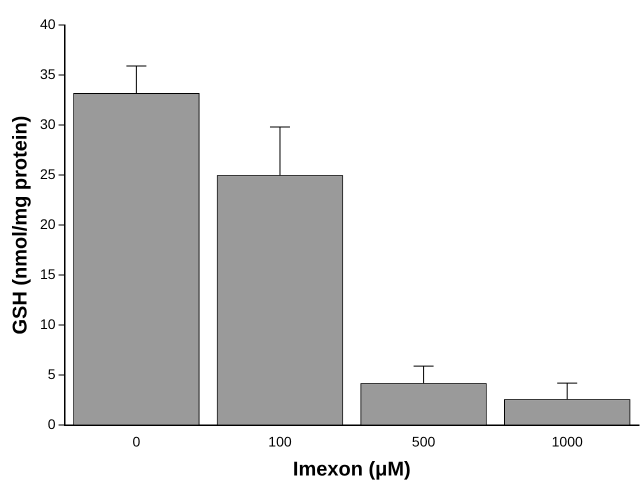 The height and width of the screenshot is (491, 641). Describe the element at coordinates (48, 24) in the screenshot. I see `y-tick-label: 40` at that location.